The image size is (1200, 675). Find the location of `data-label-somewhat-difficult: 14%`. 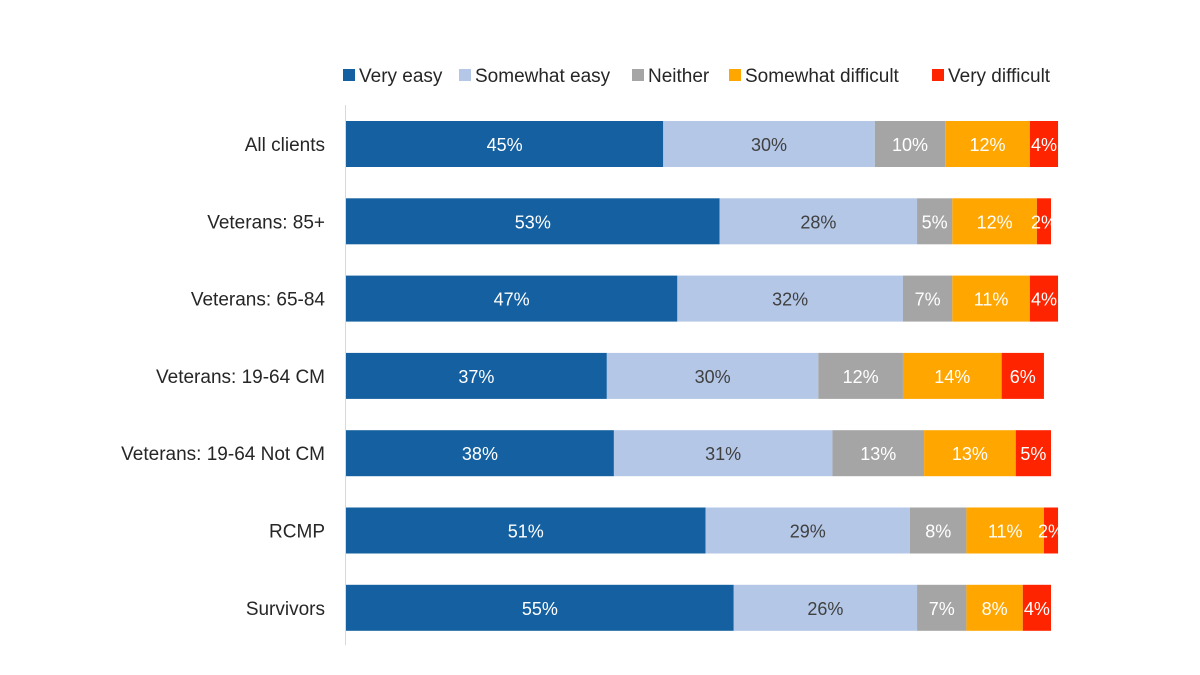

data-label-somewhat-difficult: 14% is located at coordinates (952, 377).